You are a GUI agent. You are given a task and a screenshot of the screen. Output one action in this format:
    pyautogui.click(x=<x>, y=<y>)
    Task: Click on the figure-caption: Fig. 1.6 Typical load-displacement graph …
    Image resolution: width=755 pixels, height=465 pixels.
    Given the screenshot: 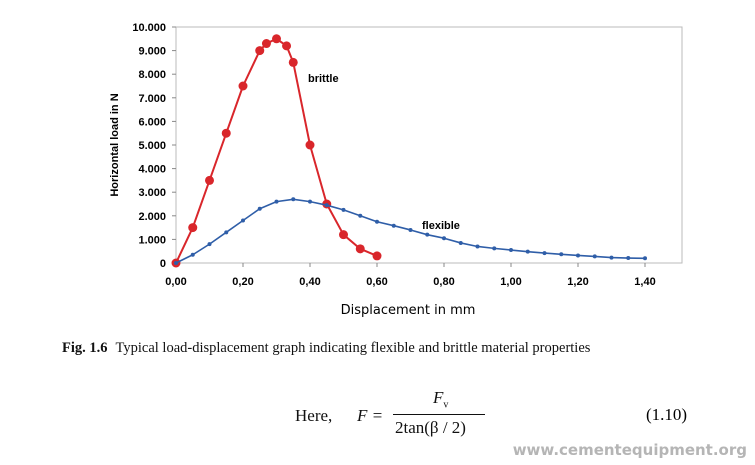 What is the action you would take?
    pyautogui.click(x=326, y=348)
    